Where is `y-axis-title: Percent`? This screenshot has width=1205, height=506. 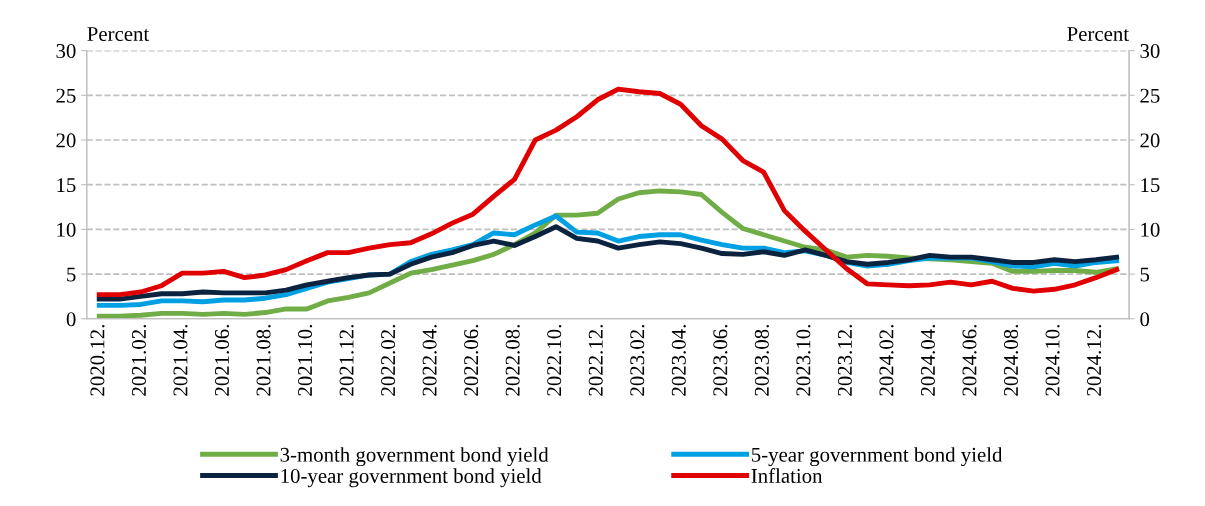 y-axis-title: Percent is located at coordinates (118, 34).